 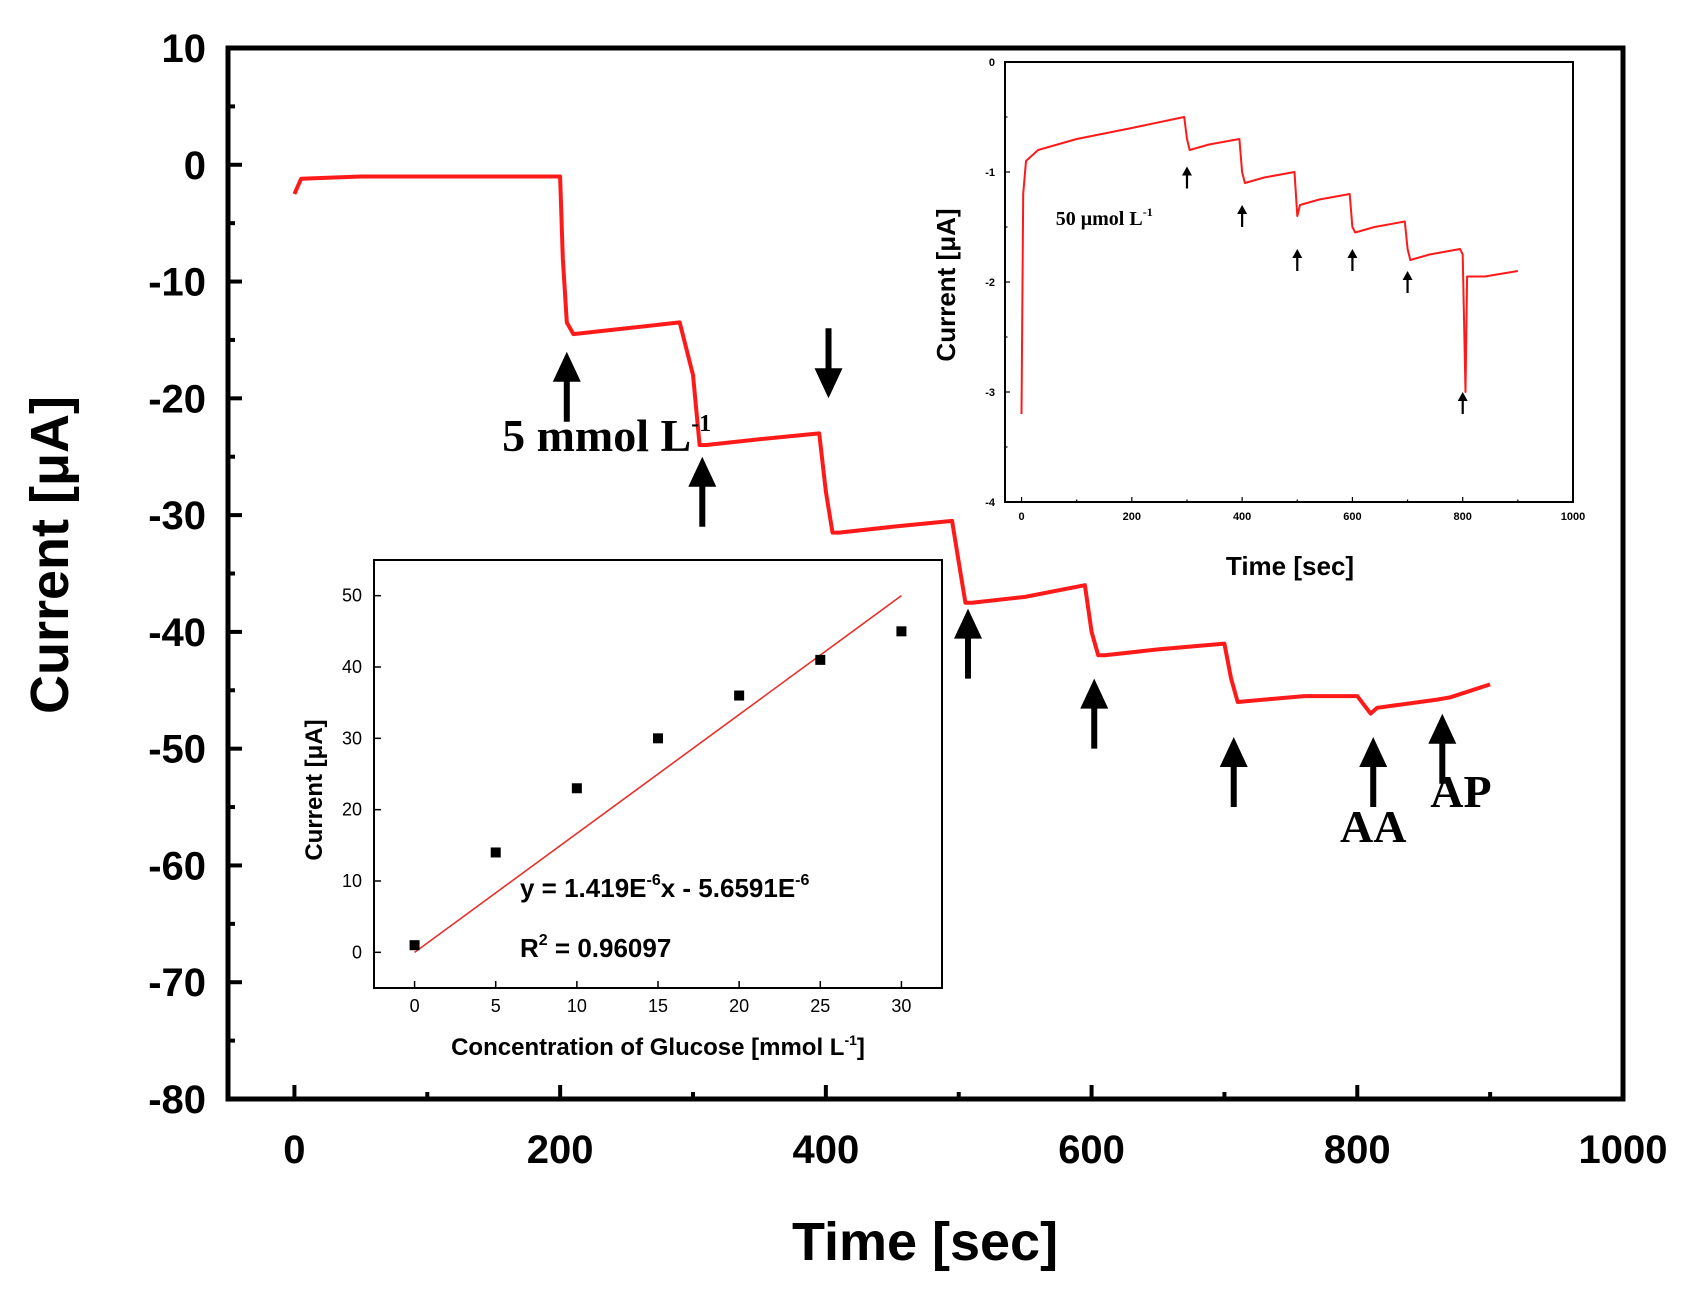 I want to click on x-tick-label: 20, so click(x=739, y=1006).